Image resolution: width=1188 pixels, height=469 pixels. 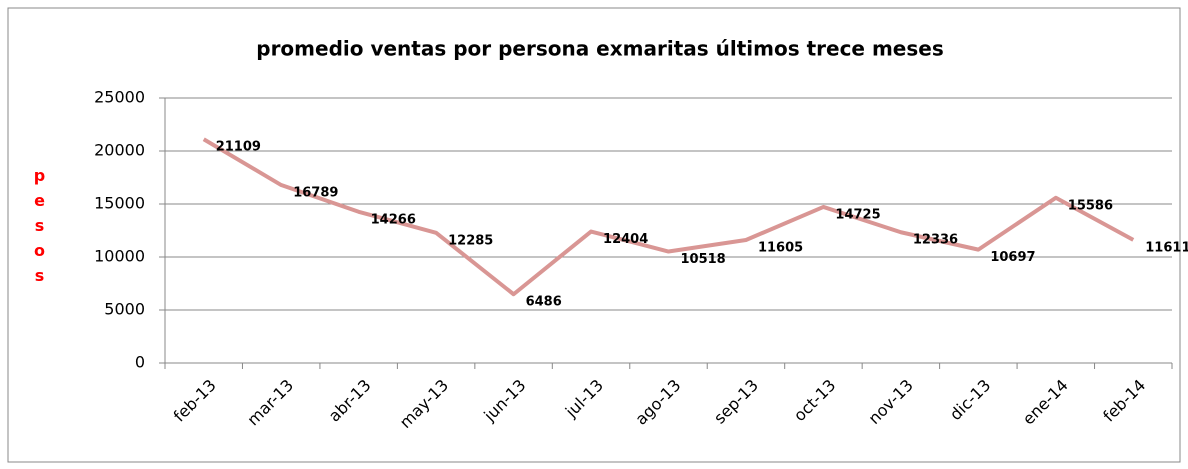 What do you see at coordinates (736, 402) in the screenshot?
I see `x-tick-label: sep-13` at bounding box center [736, 402].